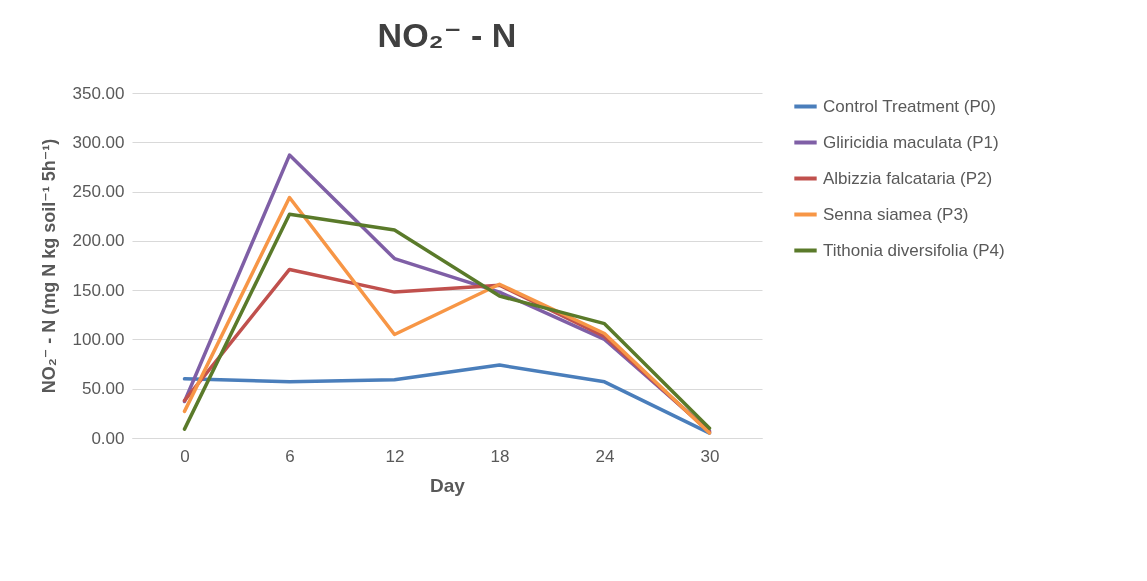 The image size is (1147, 581). What do you see at coordinates (500, 456) in the screenshot?
I see `x-tick-label: 18` at bounding box center [500, 456].